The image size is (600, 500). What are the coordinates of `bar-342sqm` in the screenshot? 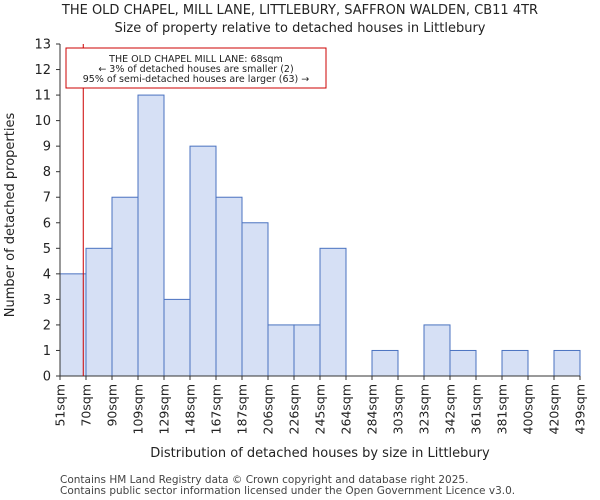 It's located at (463, 363).